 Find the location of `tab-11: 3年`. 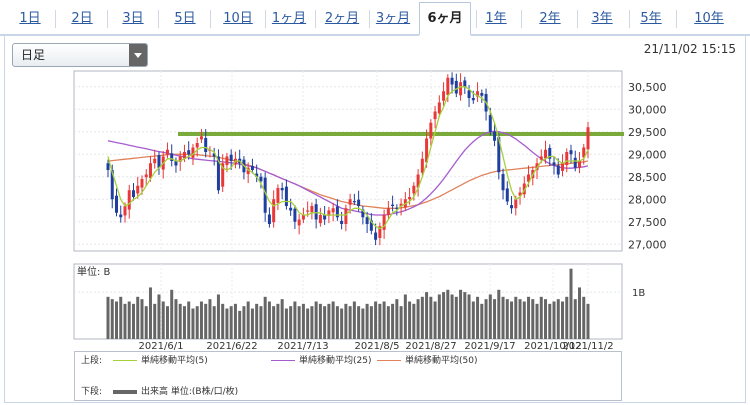

tab-11: 3年 is located at coordinates (602, 18).